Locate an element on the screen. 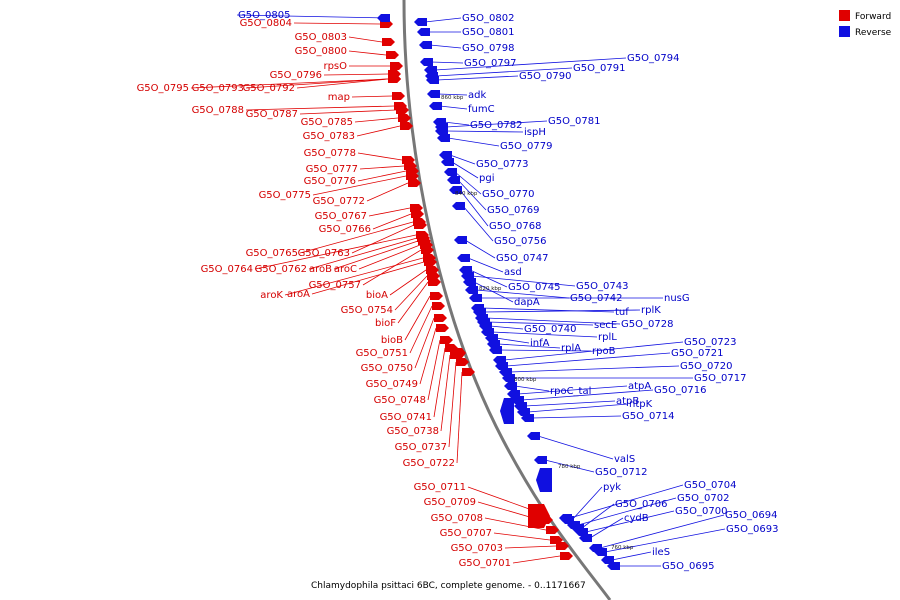 The width and height of the screenshot is (900, 600). reverse-gene-label: pgi is located at coordinates (486, 178).